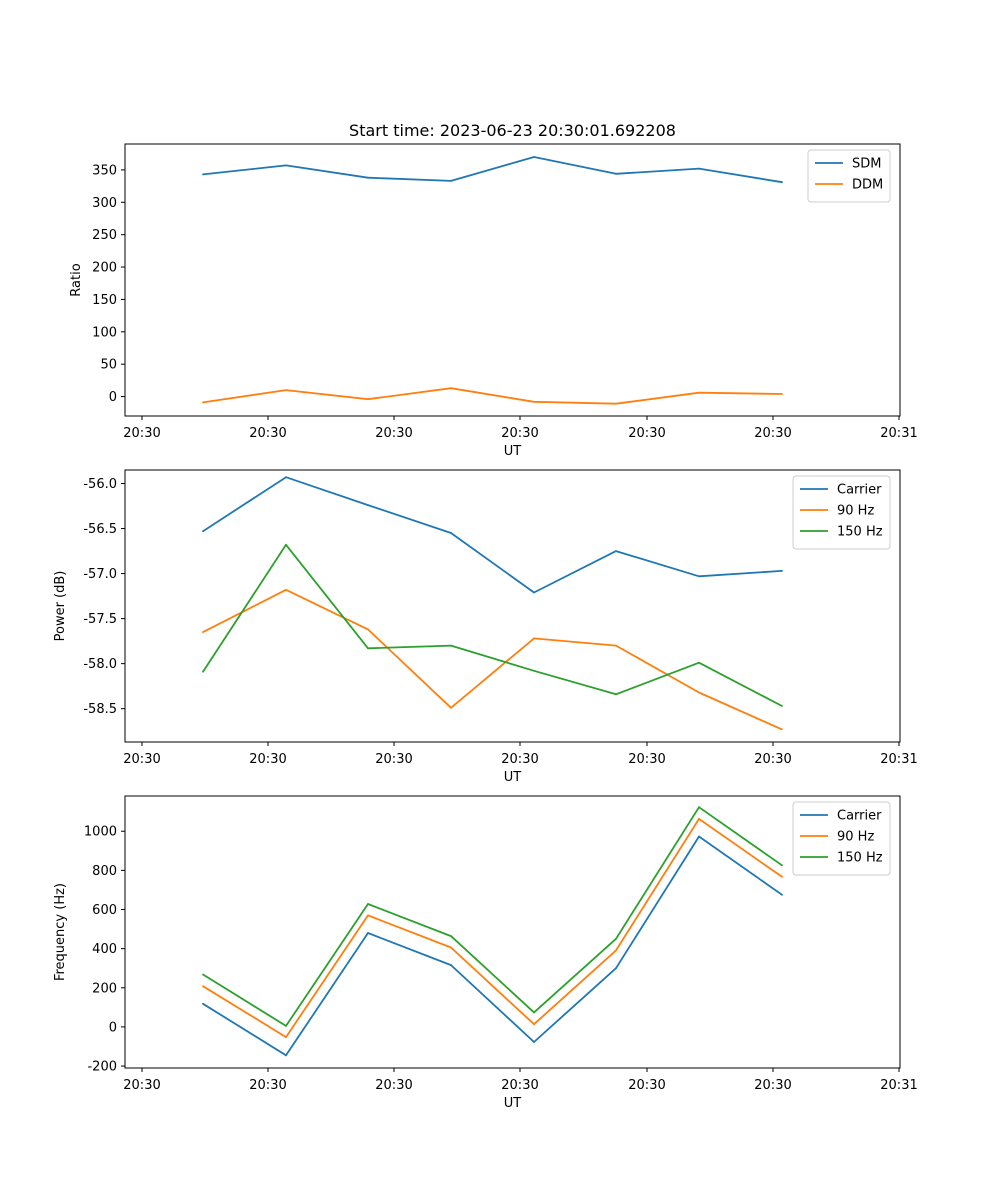 The image size is (1000, 1200). Describe the element at coordinates (104, 332) in the screenshot. I see `y-tick-label: 100` at that location.